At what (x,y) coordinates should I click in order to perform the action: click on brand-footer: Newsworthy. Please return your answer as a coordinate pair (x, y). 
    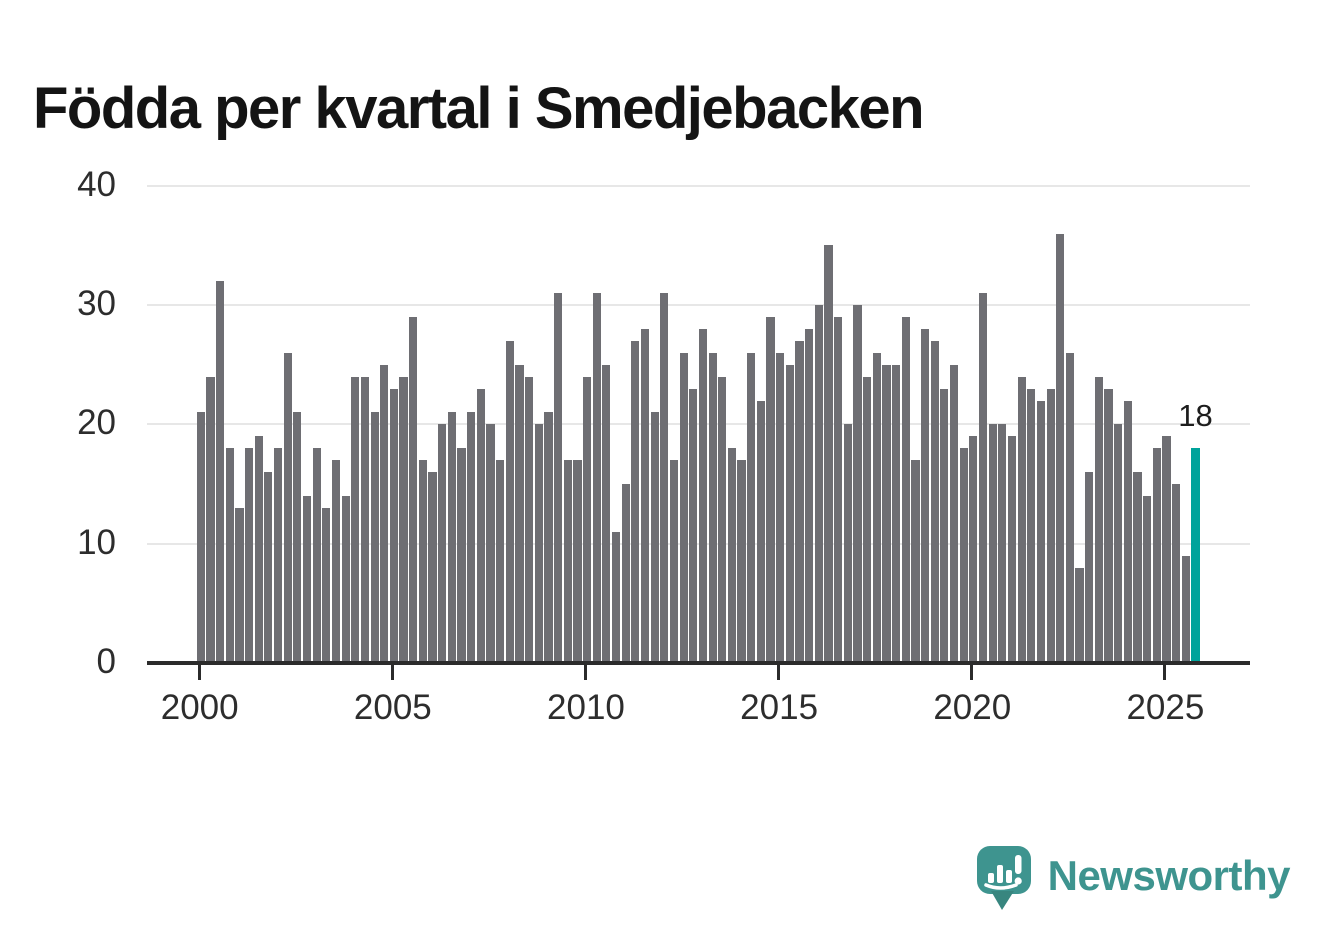
    Looking at the image, I should click on (1133, 878).